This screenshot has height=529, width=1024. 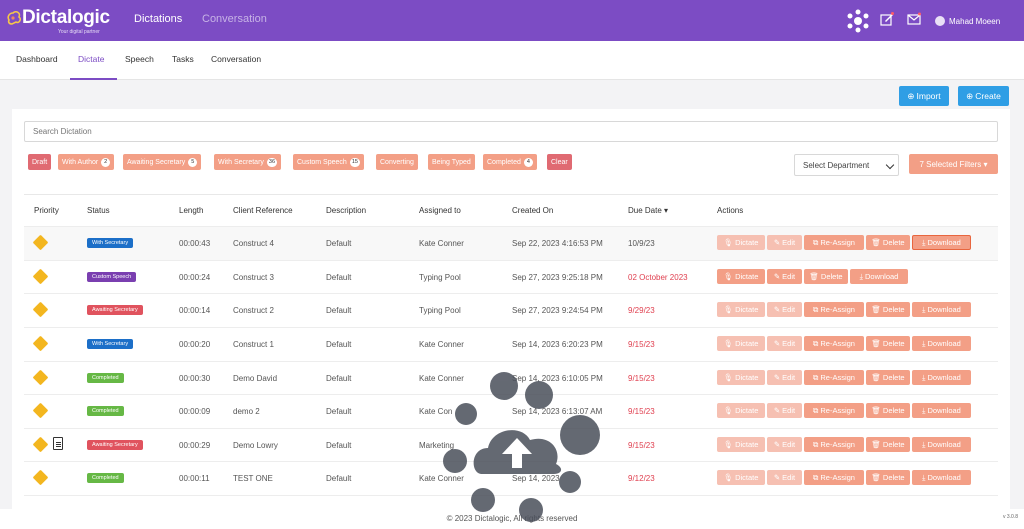 What do you see at coordinates (248, 162) in the screenshot?
I see `chip-with-secretary: With Secretary 36` at bounding box center [248, 162].